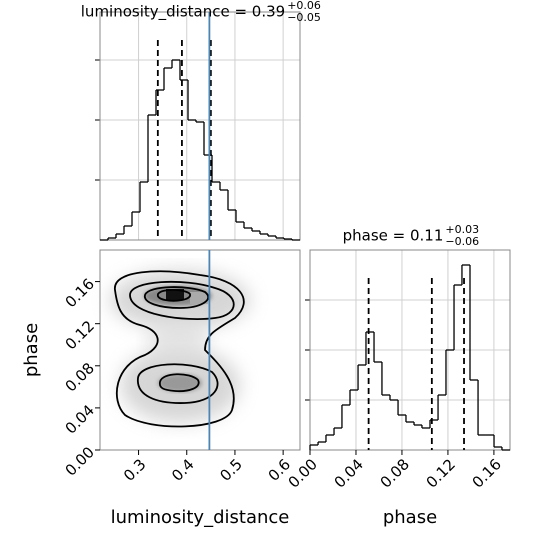 This screenshot has width=550, height=550. Describe the element at coordinates (31, 350) in the screenshot. I see `y-axis-label: phase` at that location.